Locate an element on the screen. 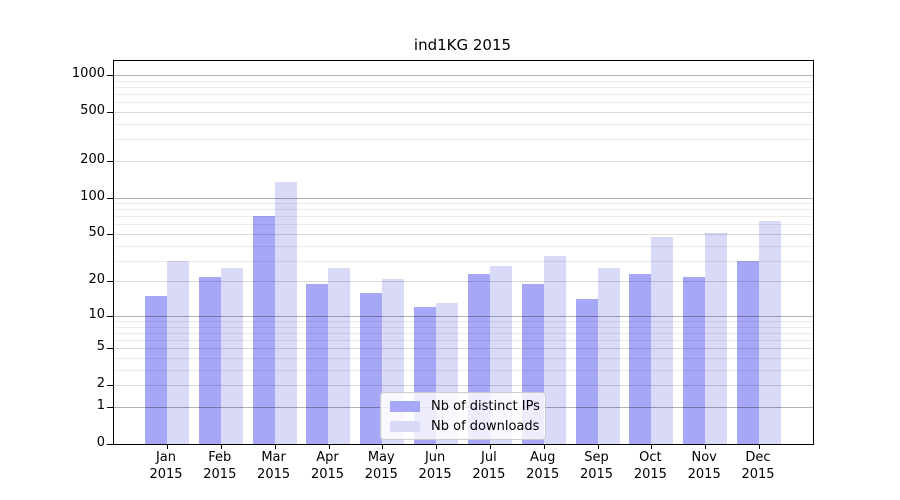 The height and width of the screenshot is (500, 900). x-tick-apr is located at coordinates (329, 446).